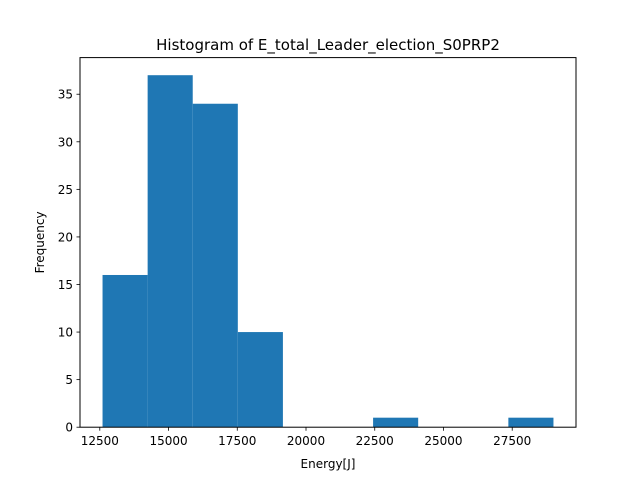 This screenshot has height=484, width=640. Describe the element at coordinates (65, 285) in the screenshot. I see `y-tick-label: 15` at that location.